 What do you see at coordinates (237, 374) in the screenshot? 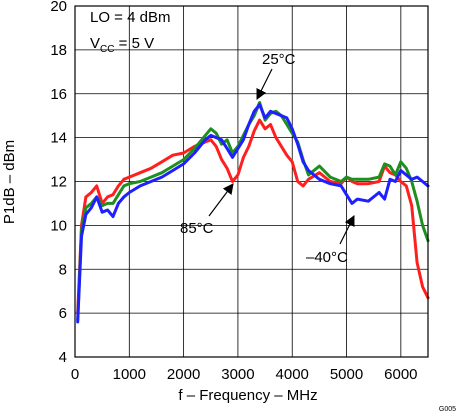
I see `x-tick-label: 3000` at bounding box center [237, 374].